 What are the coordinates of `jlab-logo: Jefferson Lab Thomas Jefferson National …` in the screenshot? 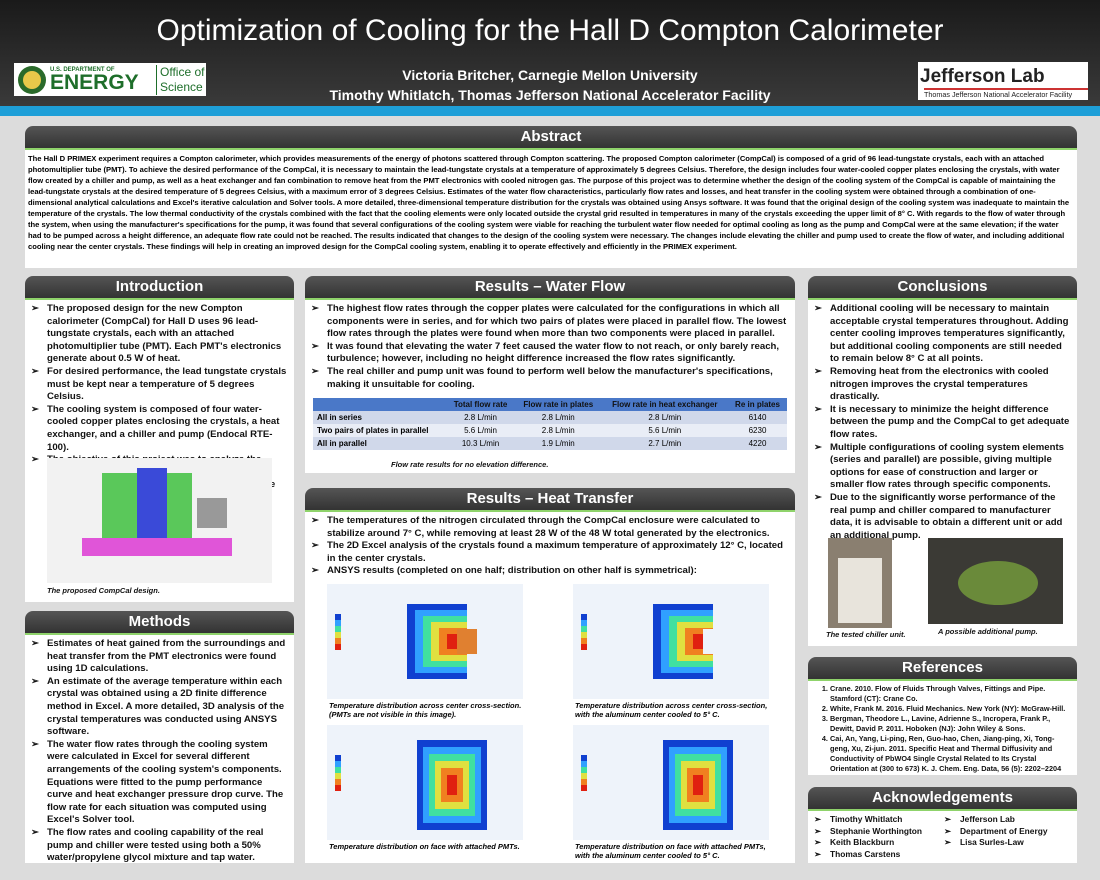 It's located at (1003, 81).